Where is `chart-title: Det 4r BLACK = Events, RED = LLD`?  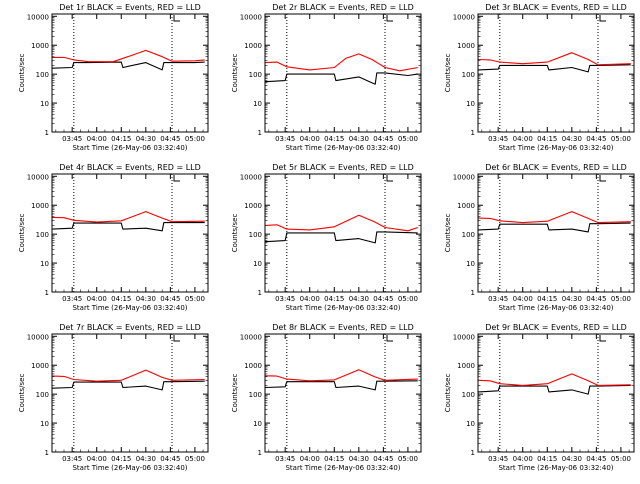
chart-title: Det 4r BLACK = Events, RED = LLD is located at coordinates (130, 167).